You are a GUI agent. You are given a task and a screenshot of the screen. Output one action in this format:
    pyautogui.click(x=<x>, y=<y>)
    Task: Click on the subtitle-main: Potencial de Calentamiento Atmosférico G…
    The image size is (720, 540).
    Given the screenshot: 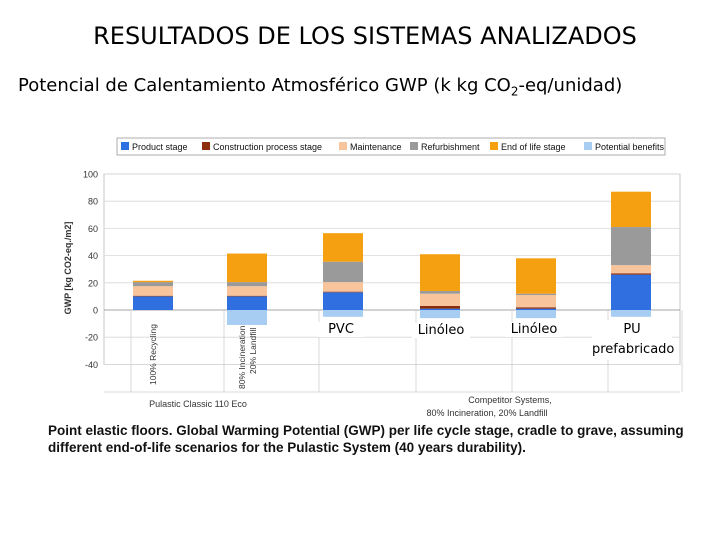 What is the action you would take?
    pyautogui.click(x=264, y=85)
    